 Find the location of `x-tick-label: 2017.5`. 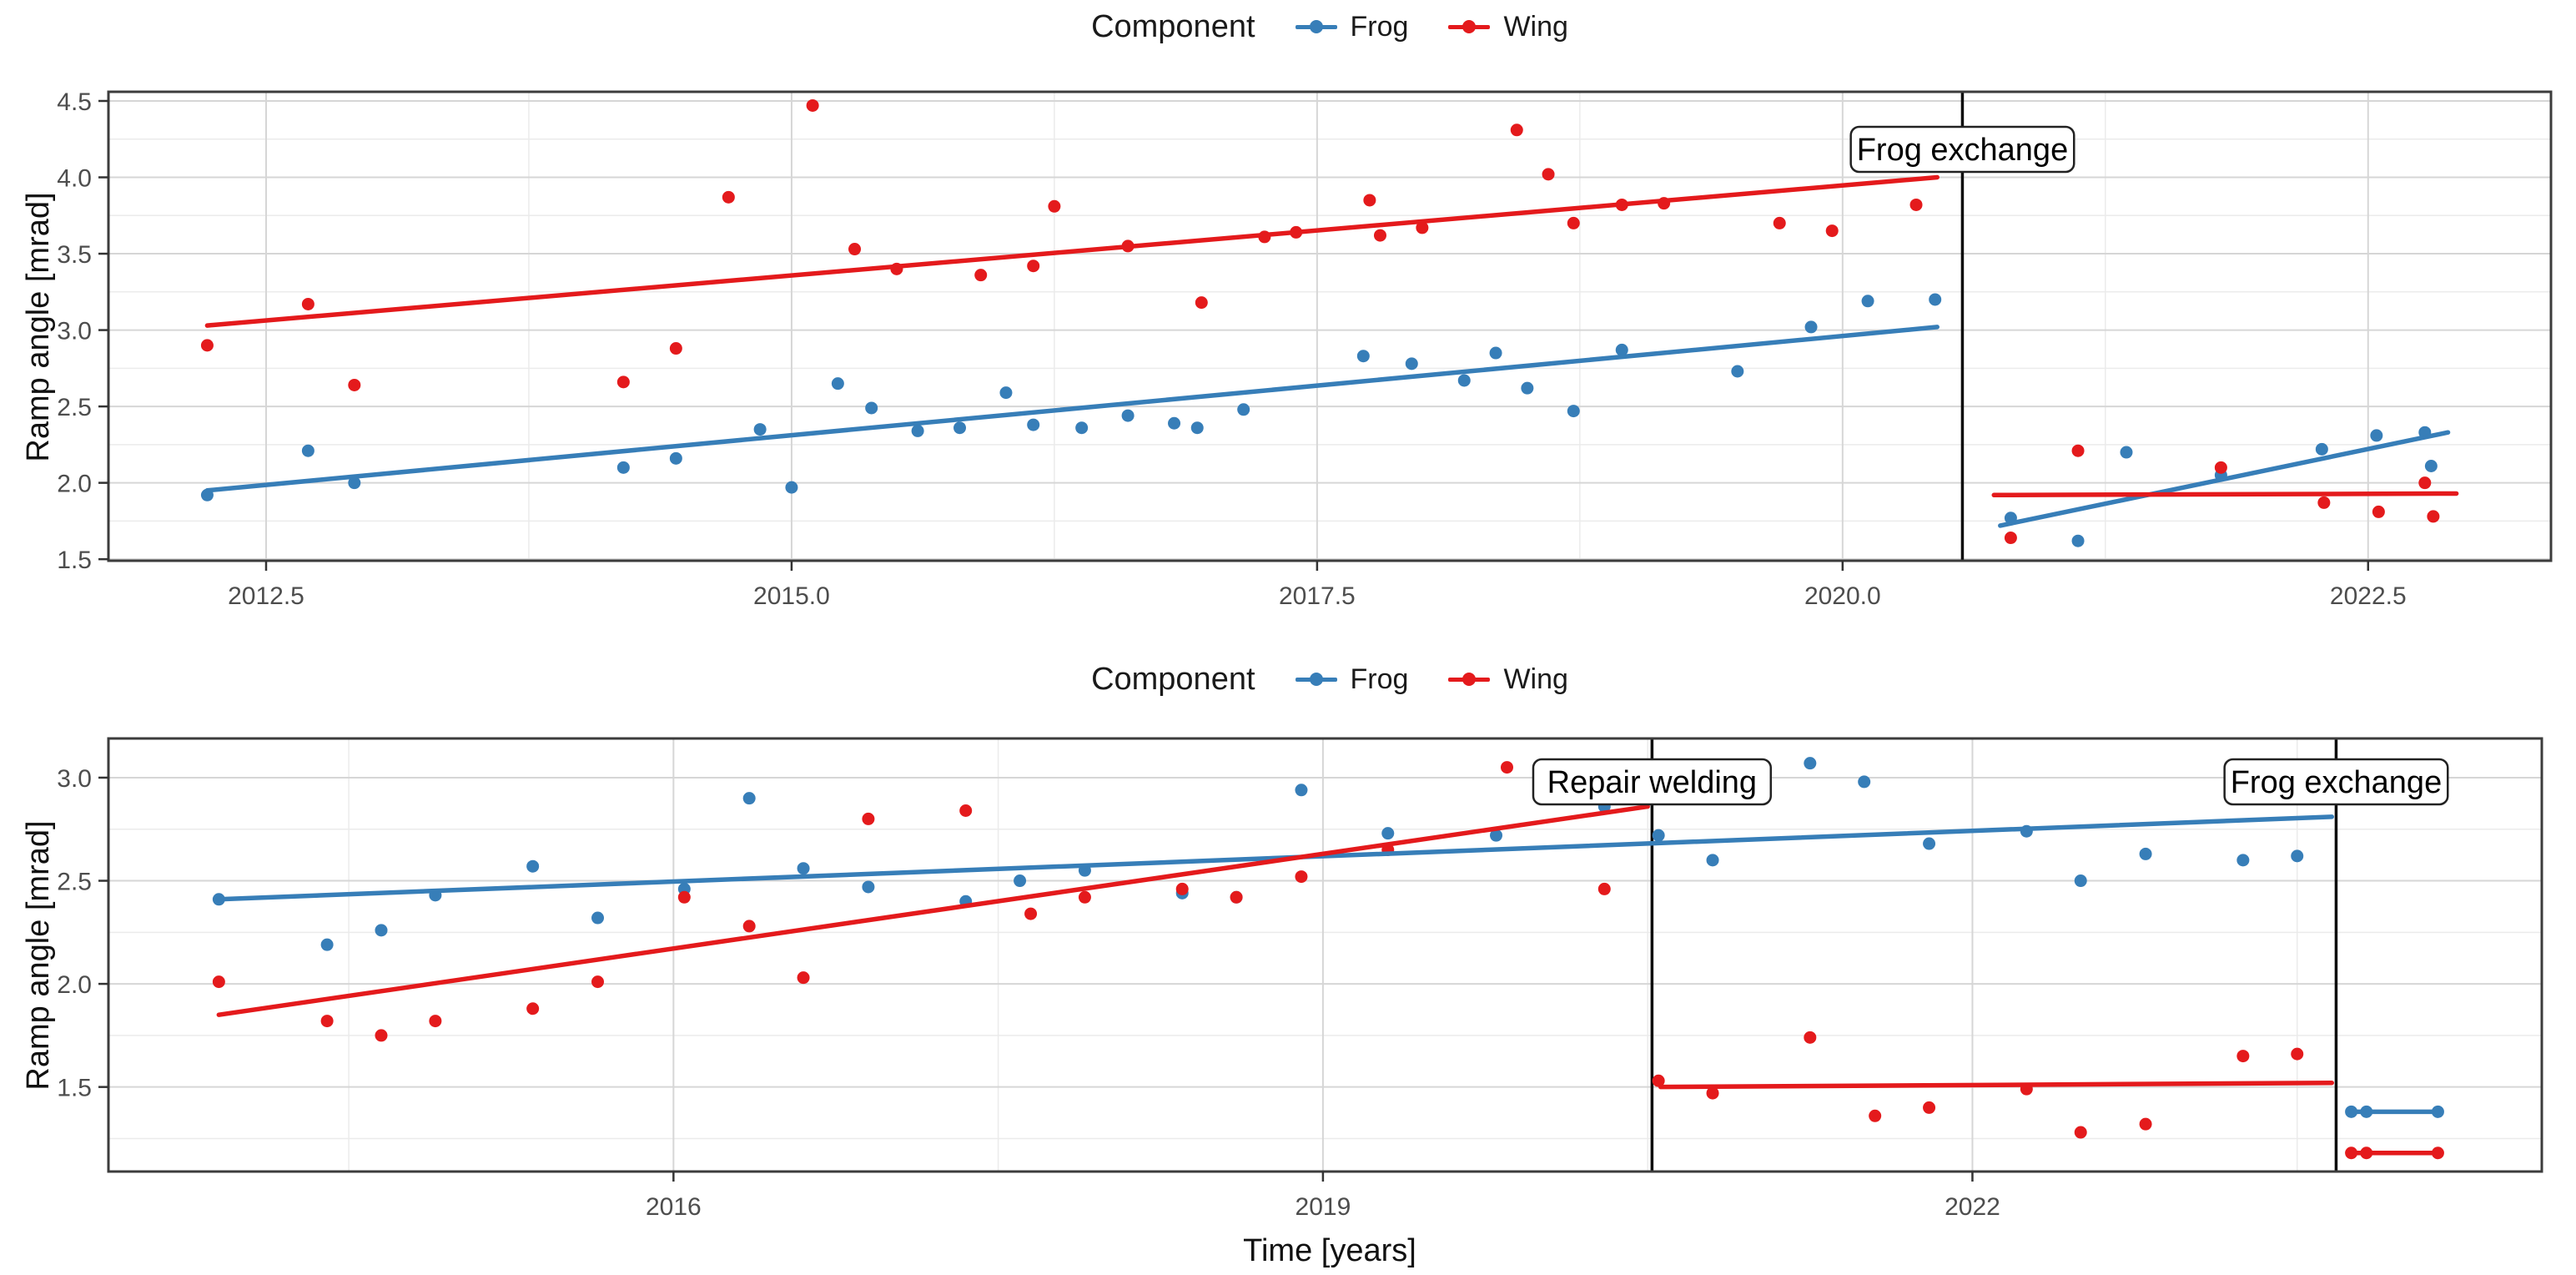

x-tick-label: 2017.5 is located at coordinates (1317, 596).